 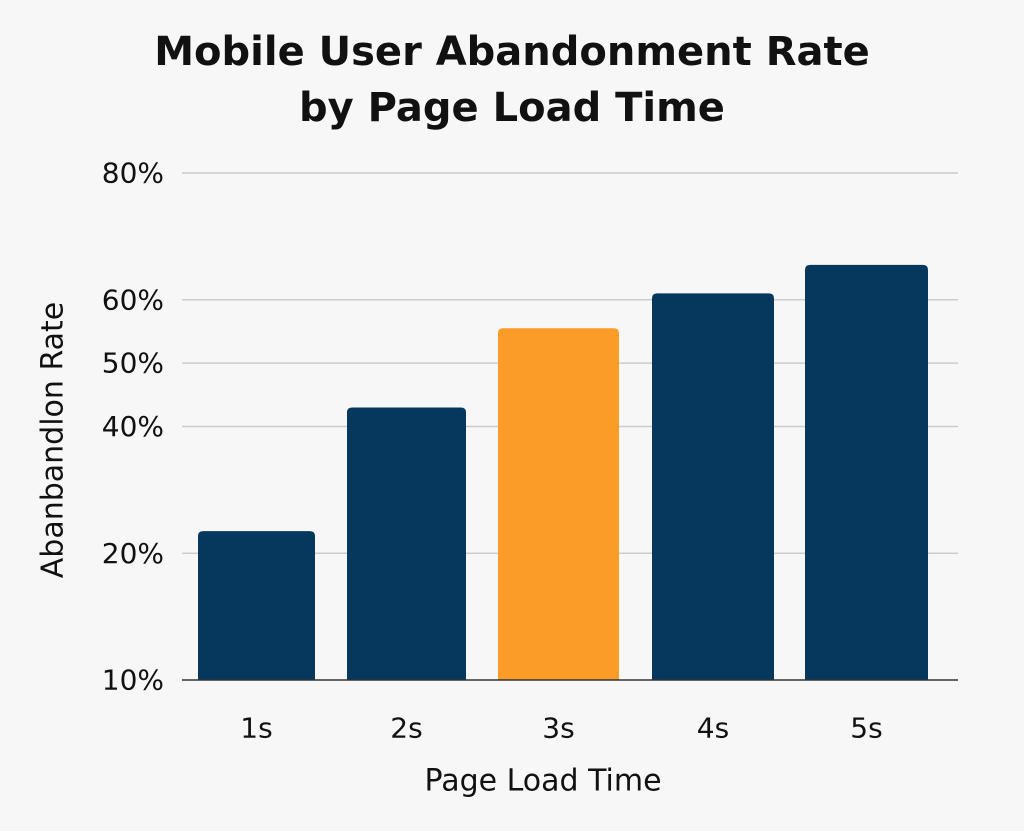 What do you see at coordinates (542, 781) in the screenshot?
I see `x-axis-title: Page Load Time` at bounding box center [542, 781].